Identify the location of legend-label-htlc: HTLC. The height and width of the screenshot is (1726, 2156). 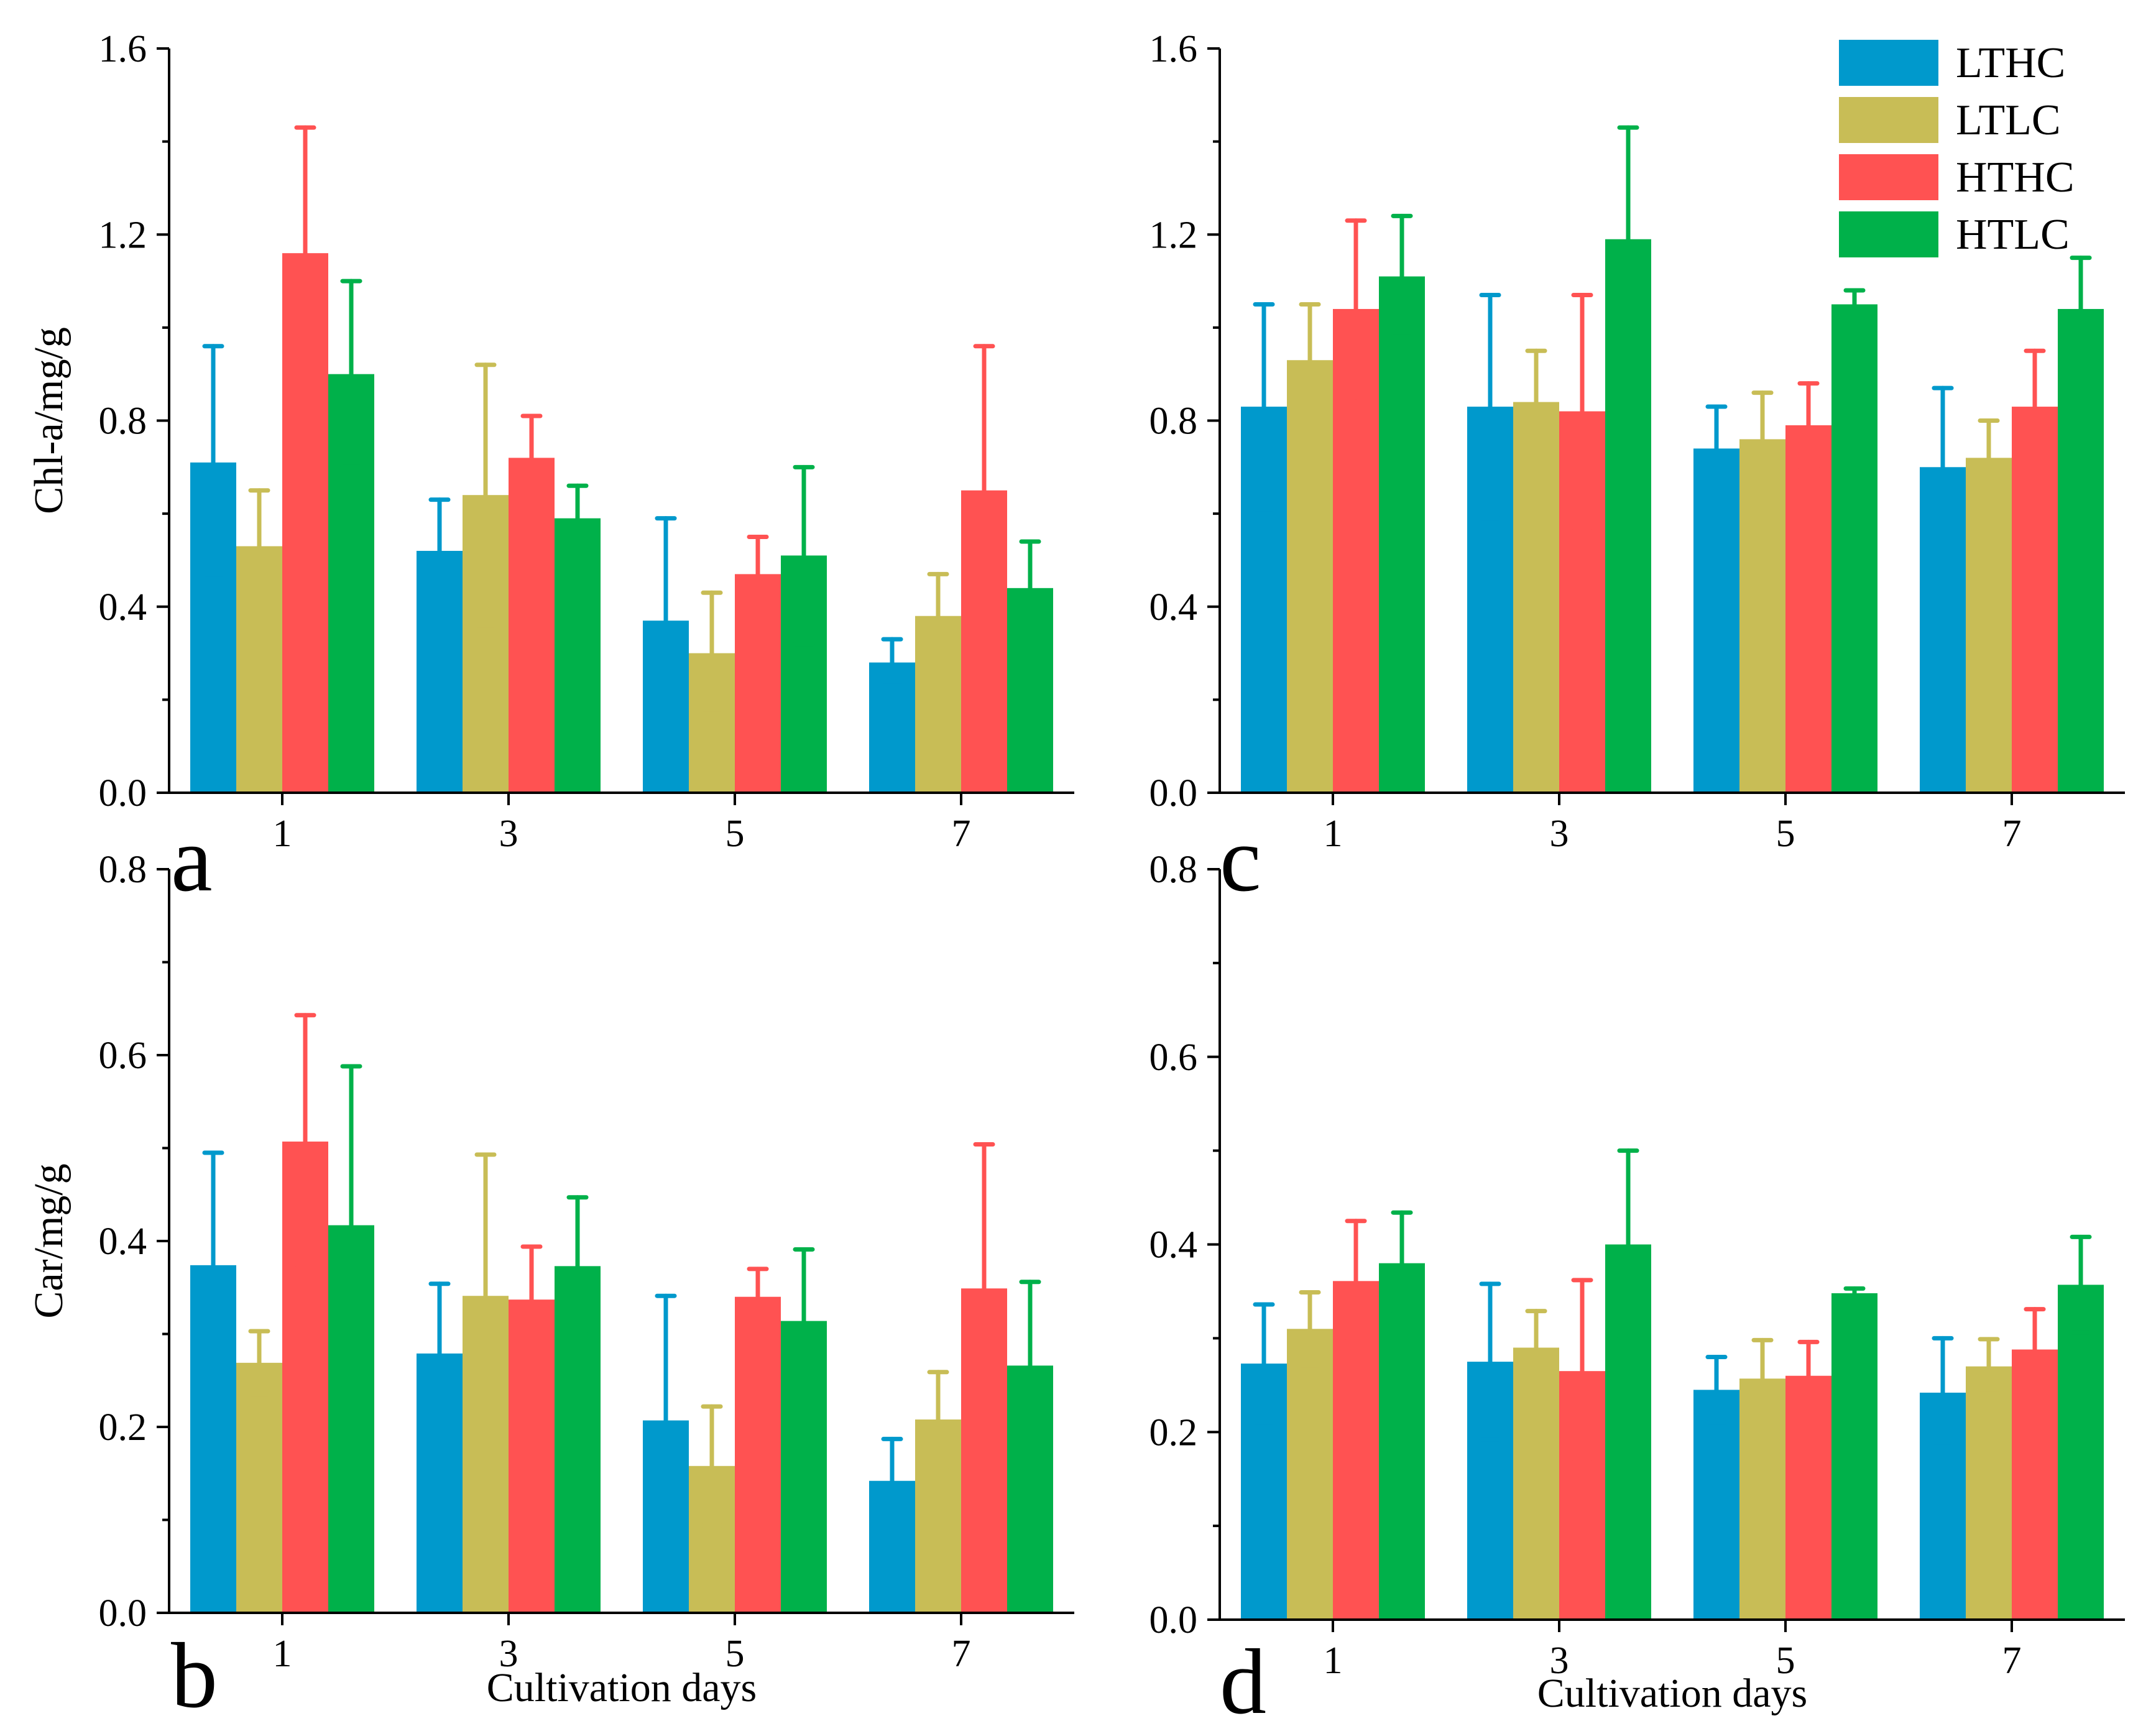
(2013, 235).